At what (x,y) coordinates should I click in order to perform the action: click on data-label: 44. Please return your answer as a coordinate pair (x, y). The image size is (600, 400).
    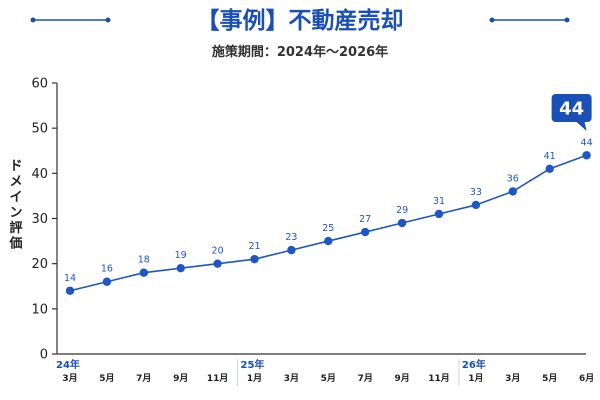
    Looking at the image, I should click on (587, 142).